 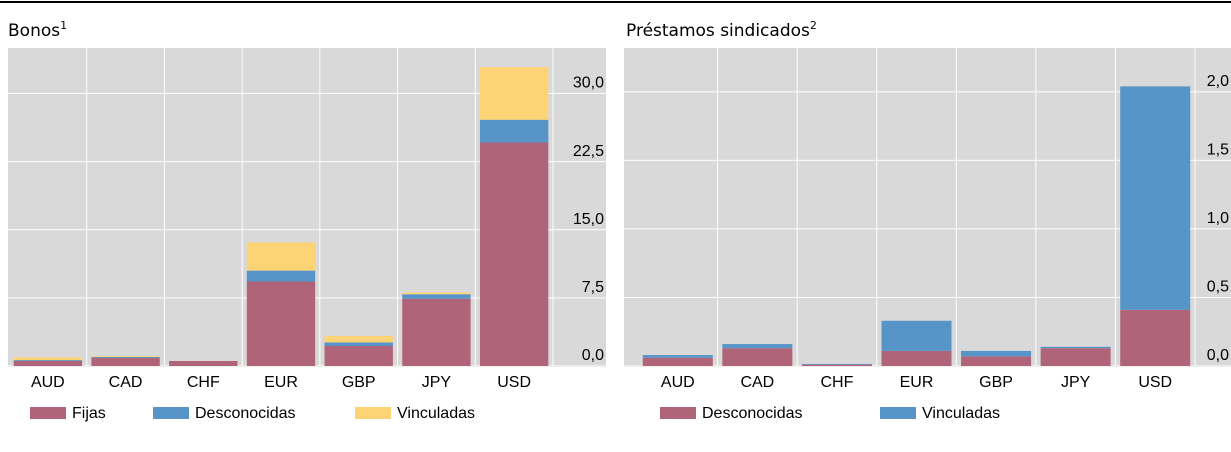 I want to click on legend-label: Fijas, so click(x=89, y=413).